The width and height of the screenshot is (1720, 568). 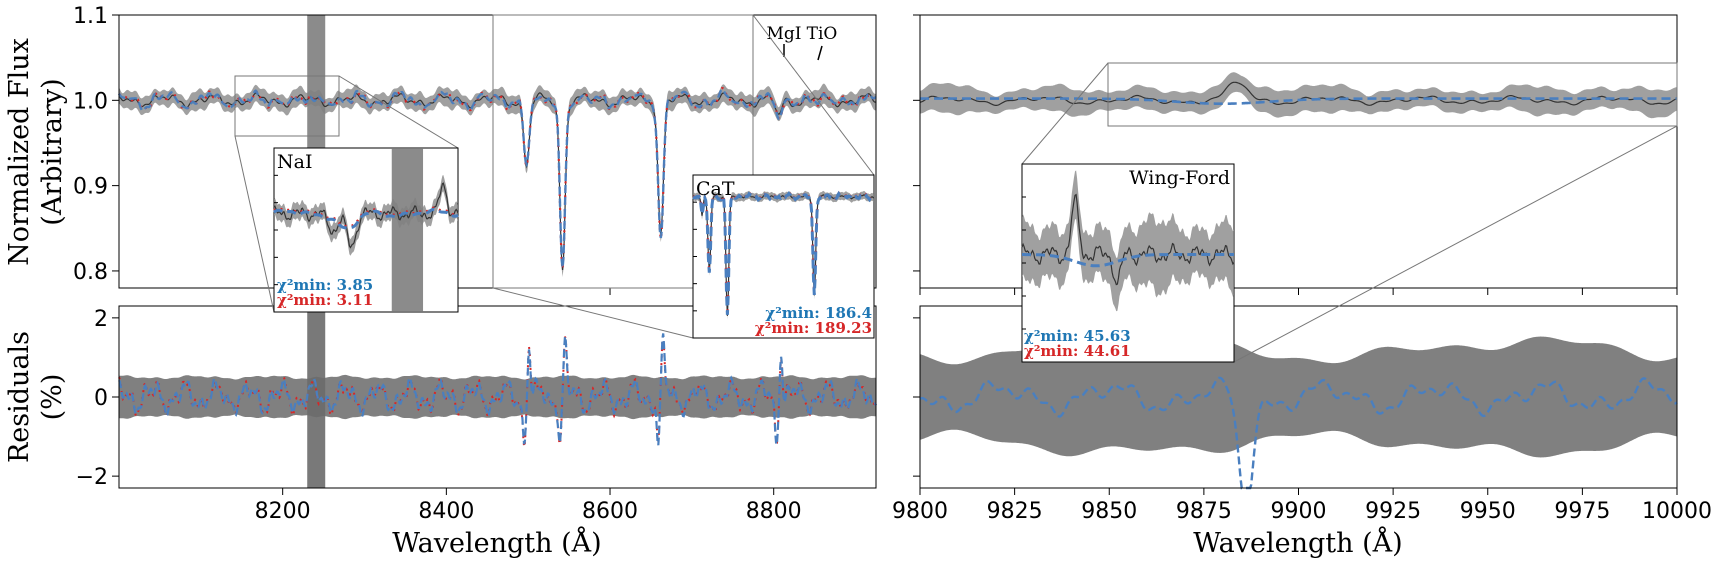 What do you see at coordinates (715, 189) in the screenshot?
I see `inset-title: CaT` at bounding box center [715, 189].